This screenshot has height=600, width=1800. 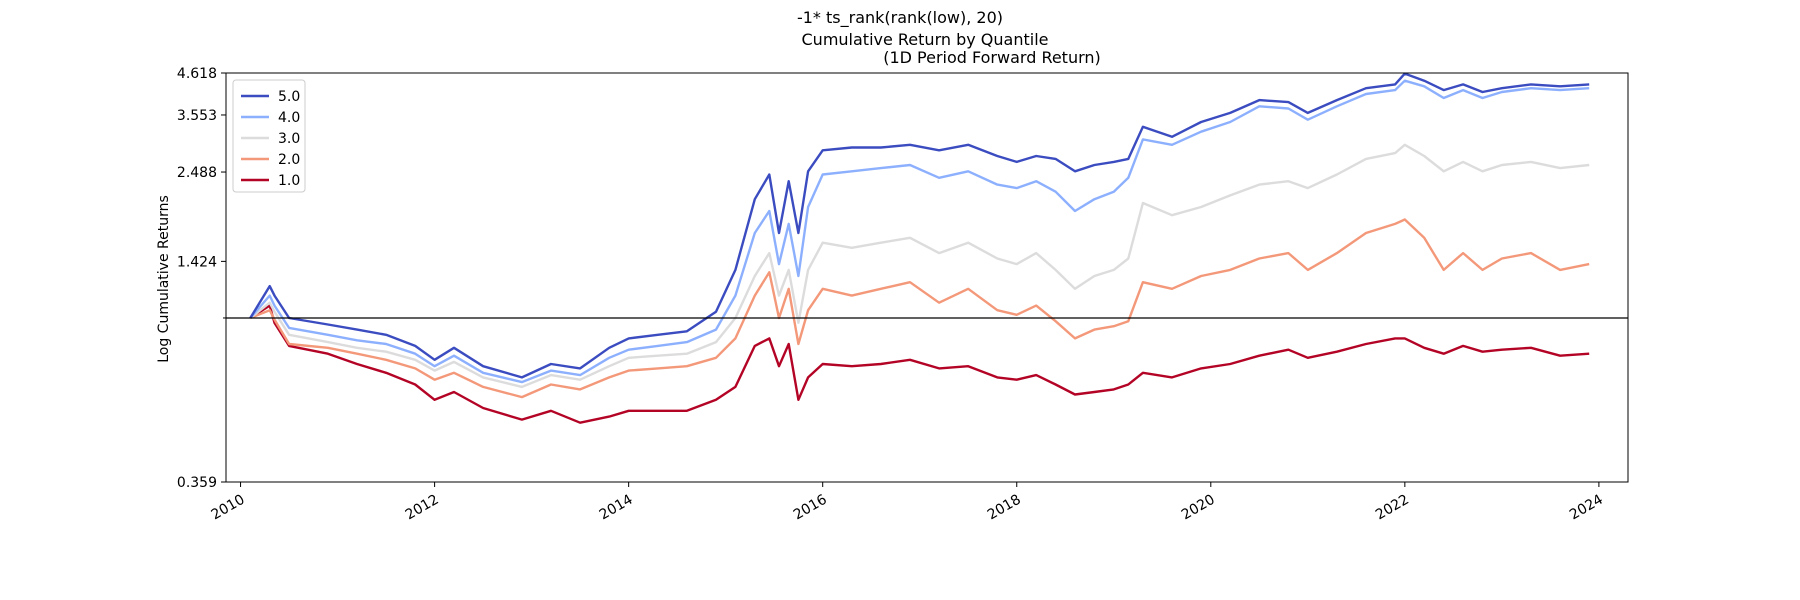 What do you see at coordinates (269, 136) in the screenshot?
I see `legend-box` at bounding box center [269, 136].